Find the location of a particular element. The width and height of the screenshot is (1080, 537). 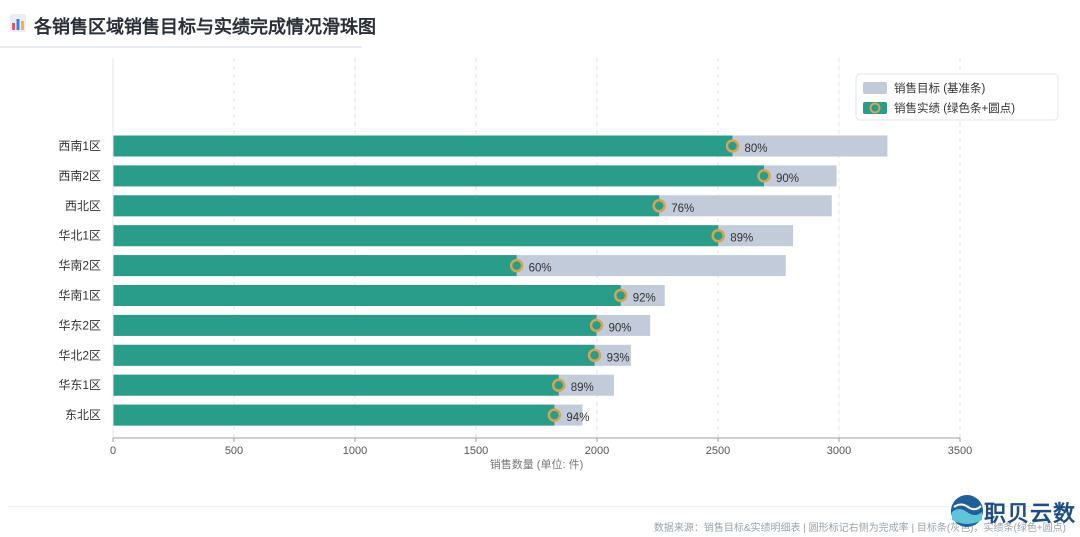

legend-swatch-target is located at coordinates (875, 88).